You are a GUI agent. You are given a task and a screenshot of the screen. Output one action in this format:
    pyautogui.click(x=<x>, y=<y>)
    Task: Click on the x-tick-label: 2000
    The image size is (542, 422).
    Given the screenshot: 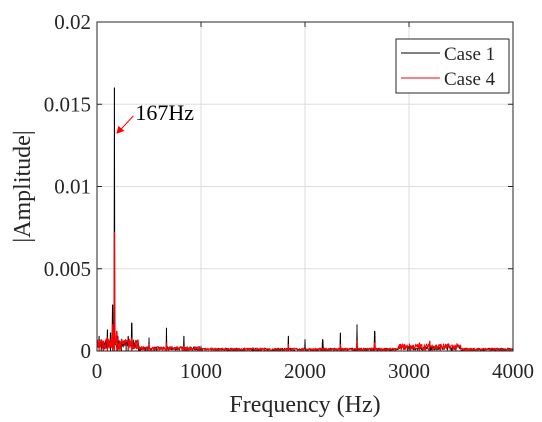 What is the action you would take?
    pyautogui.click(x=305, y=371)
    